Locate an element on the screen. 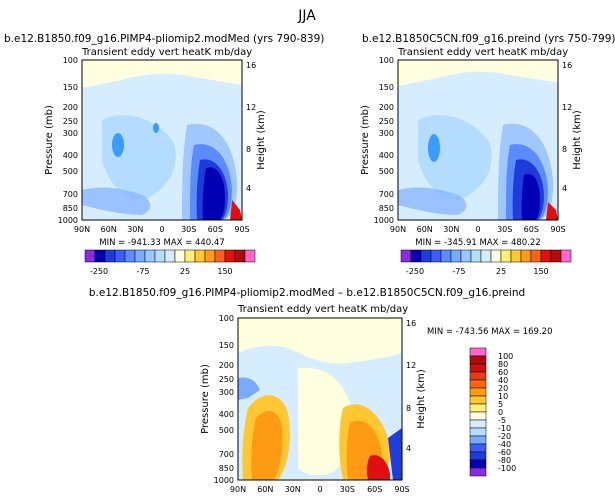 Image resolution: width=615 pixels, height=499 pixels. panel-1-ytick: 500 is located at coordinates (70, 171).